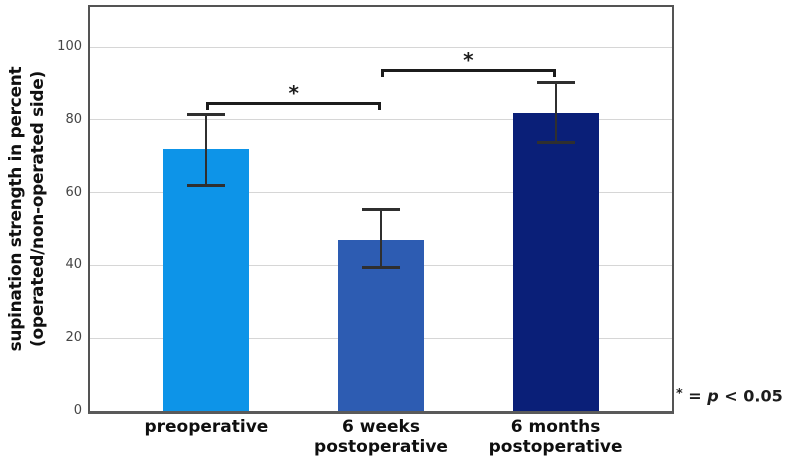 The height and width of the screenshot is (469, 788). What do you see at coordinates (206, 427) in the screenshot?
I see `x-axis-label-1: preoperative` at bounding box center [206, 427].